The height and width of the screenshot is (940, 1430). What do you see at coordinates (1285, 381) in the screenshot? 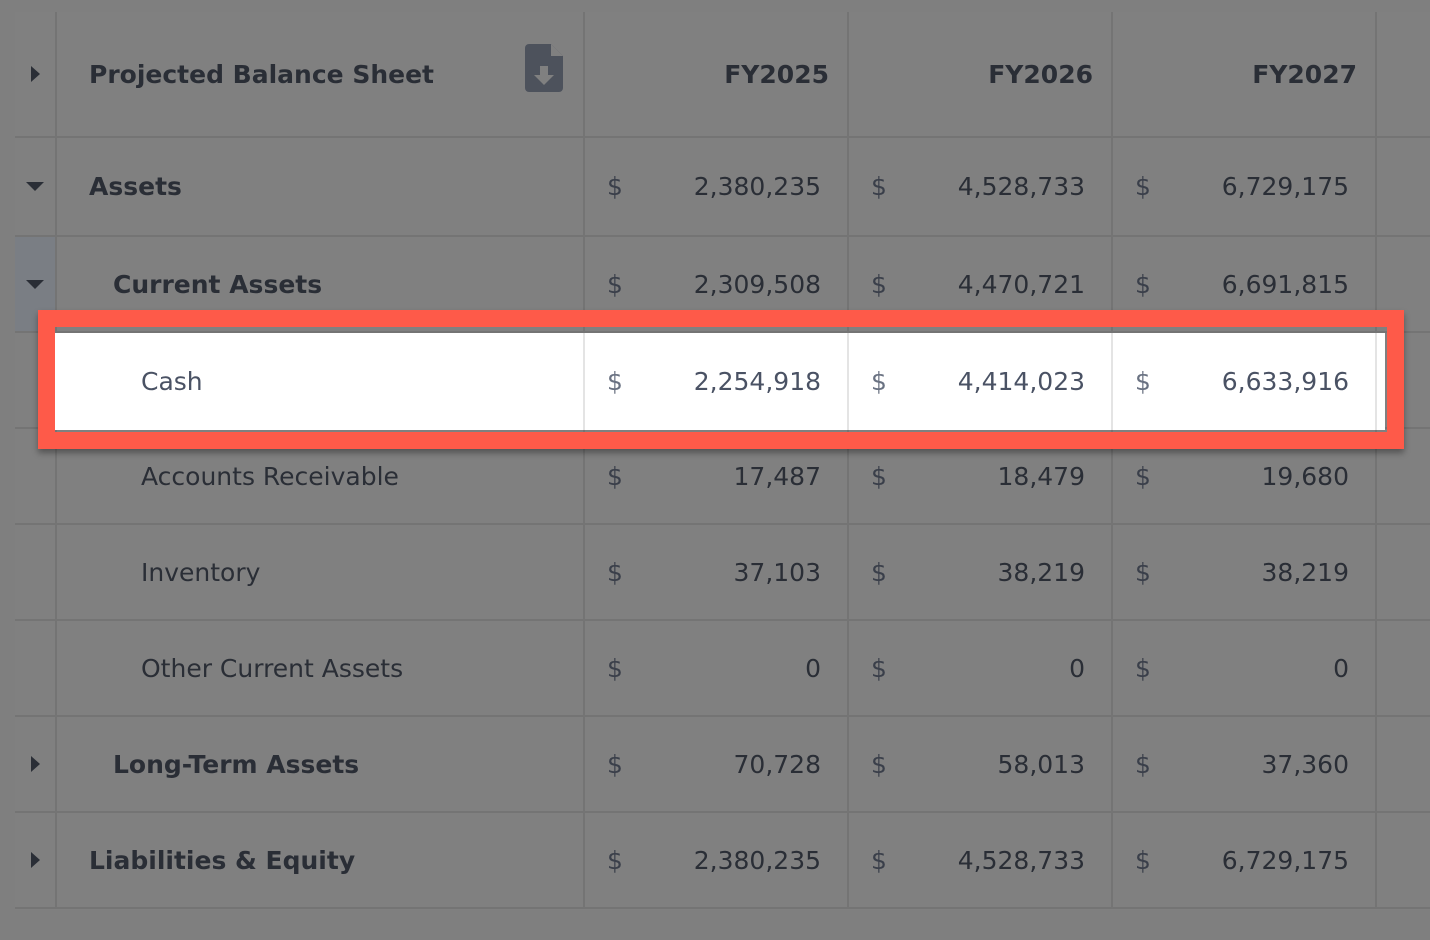
I see `cell-value: 6,633,916` at bounding box center [1285, 381].